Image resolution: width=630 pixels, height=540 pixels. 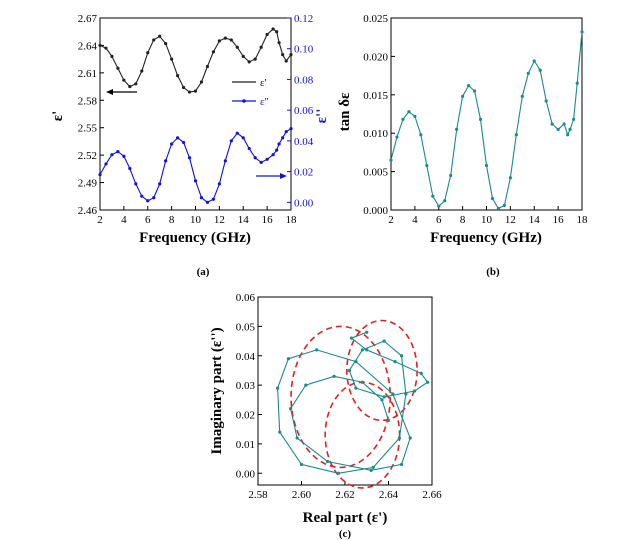 What do you see at coordinates (195, 238) in the screenshot?
I see `panel-a-xlabel: Frequency (GHz)` at bounding box center [195, 238].